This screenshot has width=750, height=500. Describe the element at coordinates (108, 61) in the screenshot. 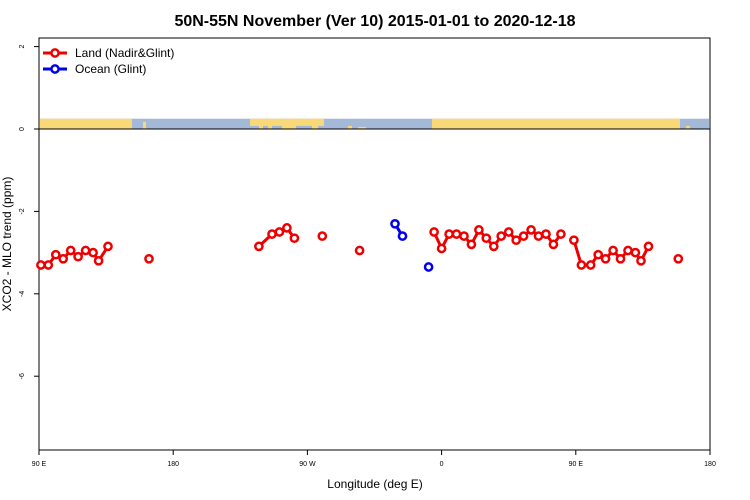

I see `legend: Land (Nadir&Glint) Ocean (Glint)` at that location.